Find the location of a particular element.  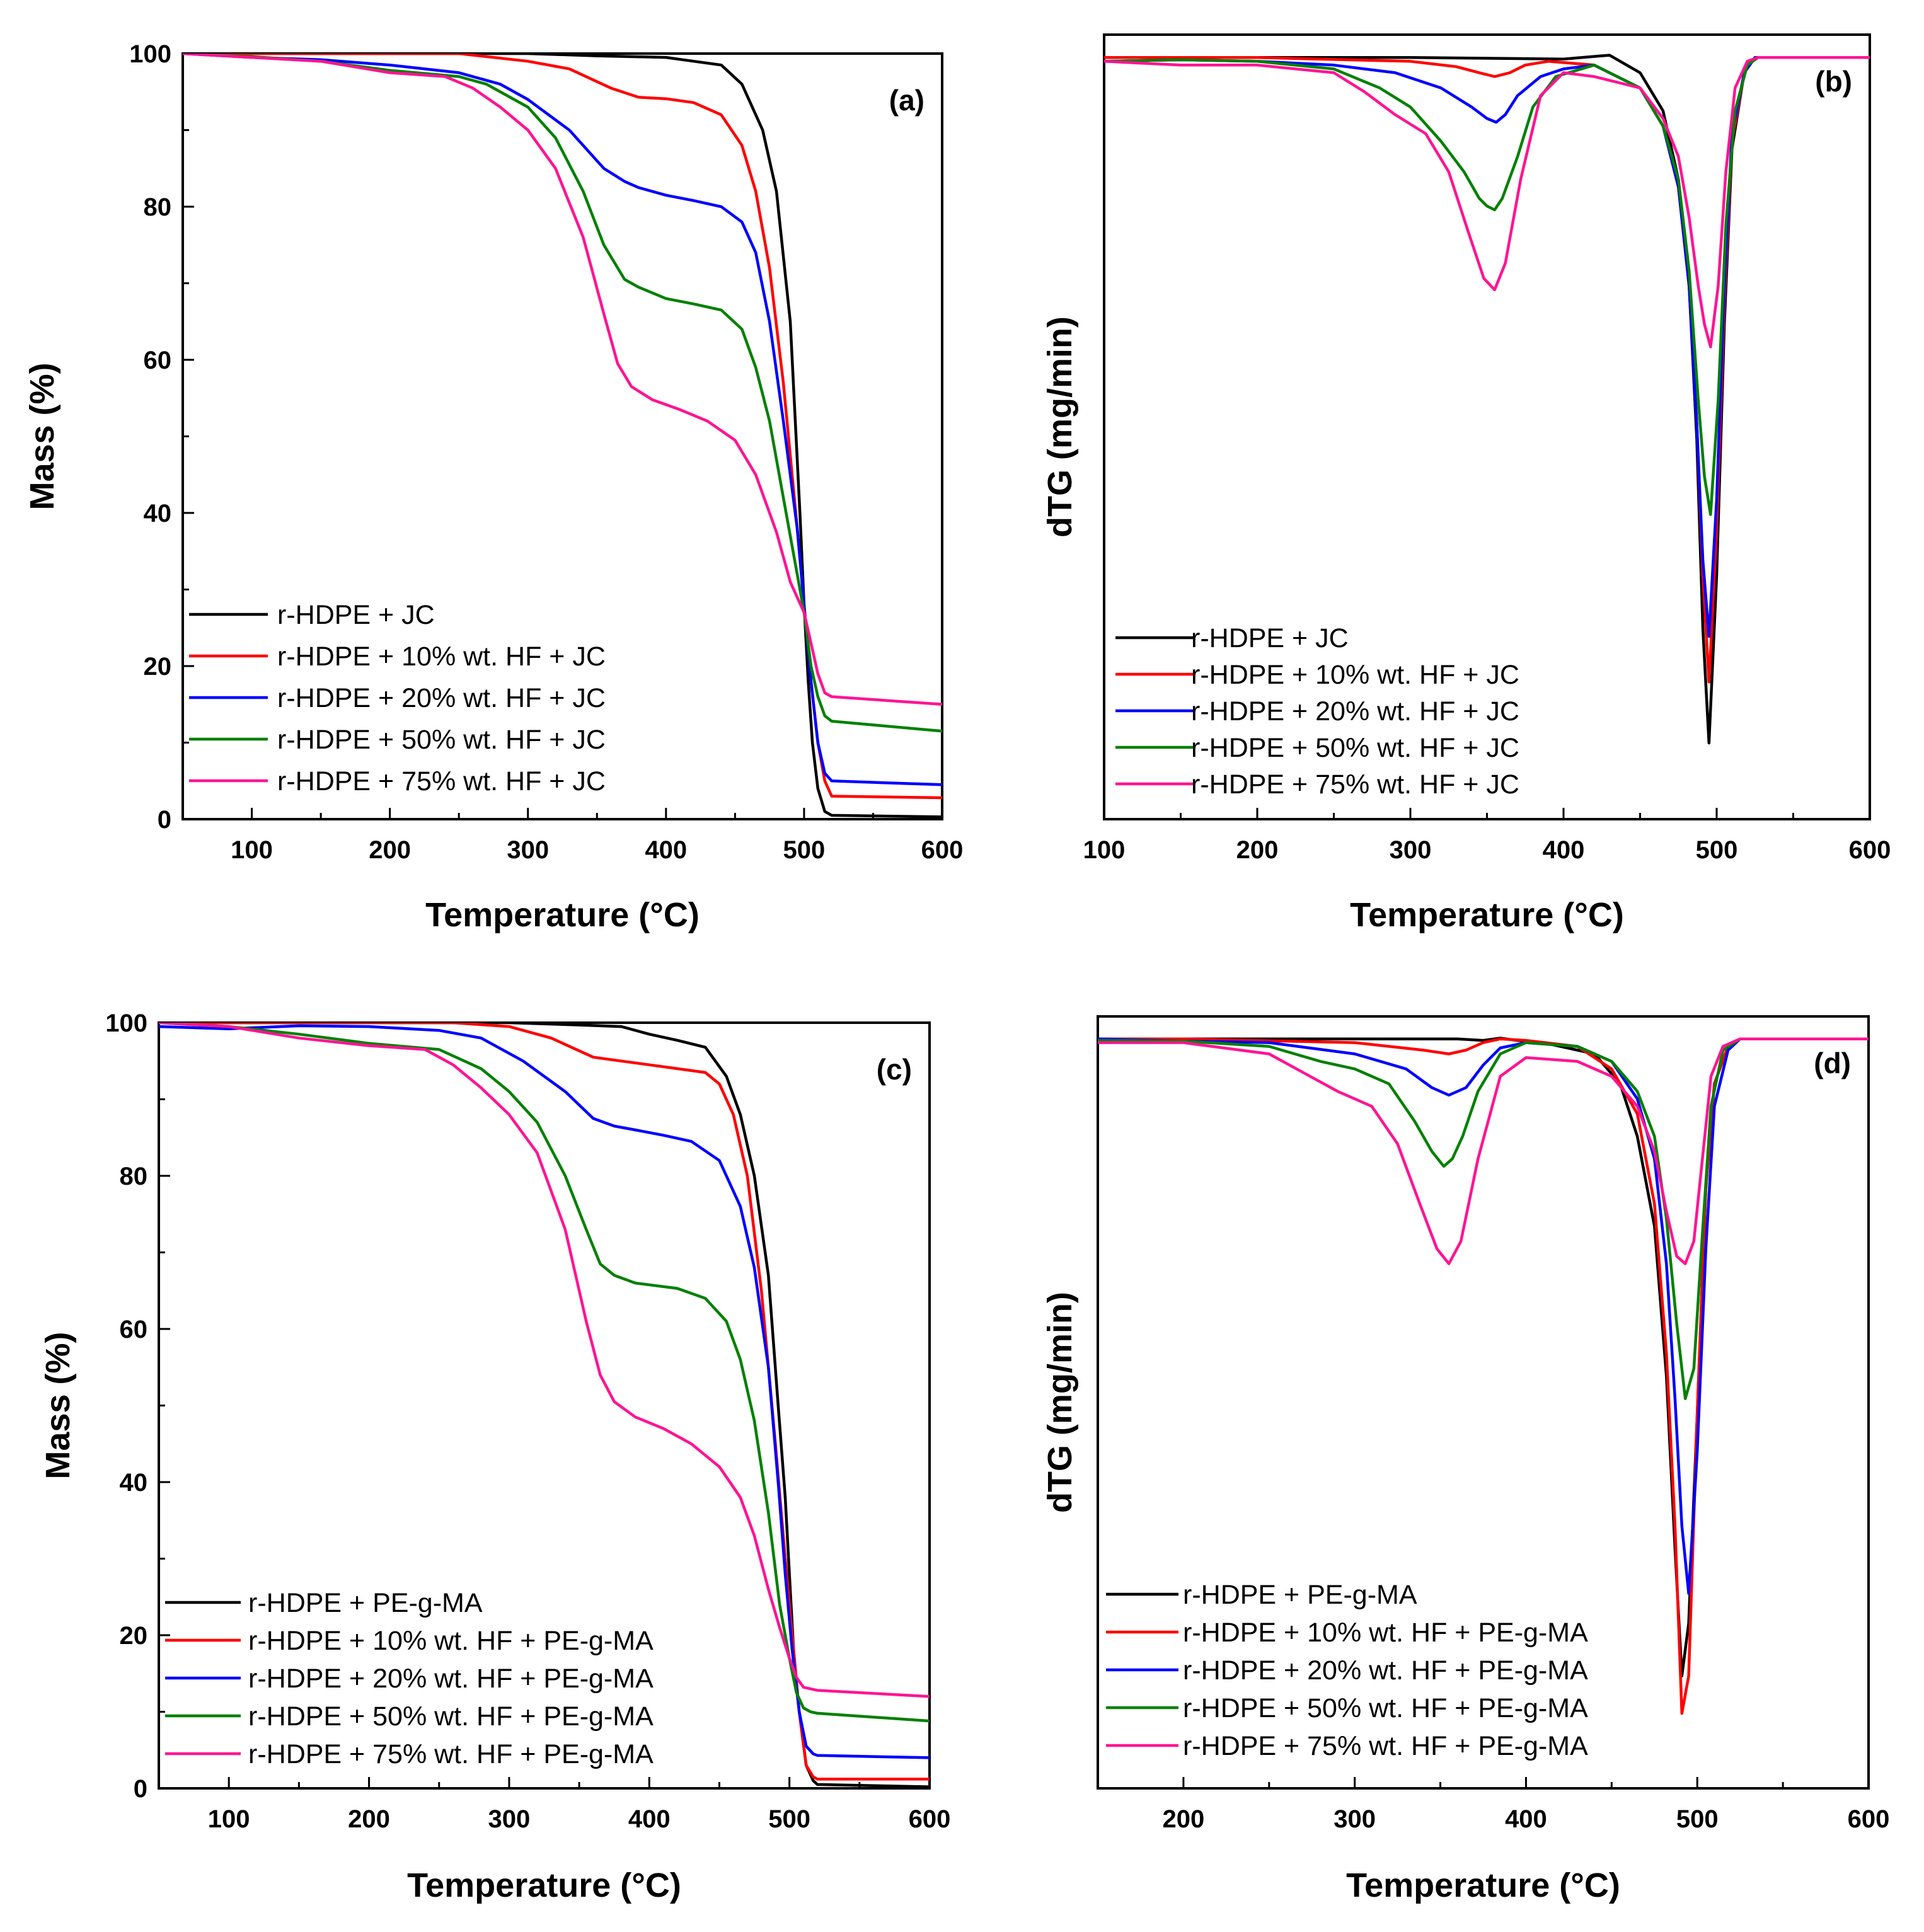

panel-label: (a) is located at coordinates (907, 100).